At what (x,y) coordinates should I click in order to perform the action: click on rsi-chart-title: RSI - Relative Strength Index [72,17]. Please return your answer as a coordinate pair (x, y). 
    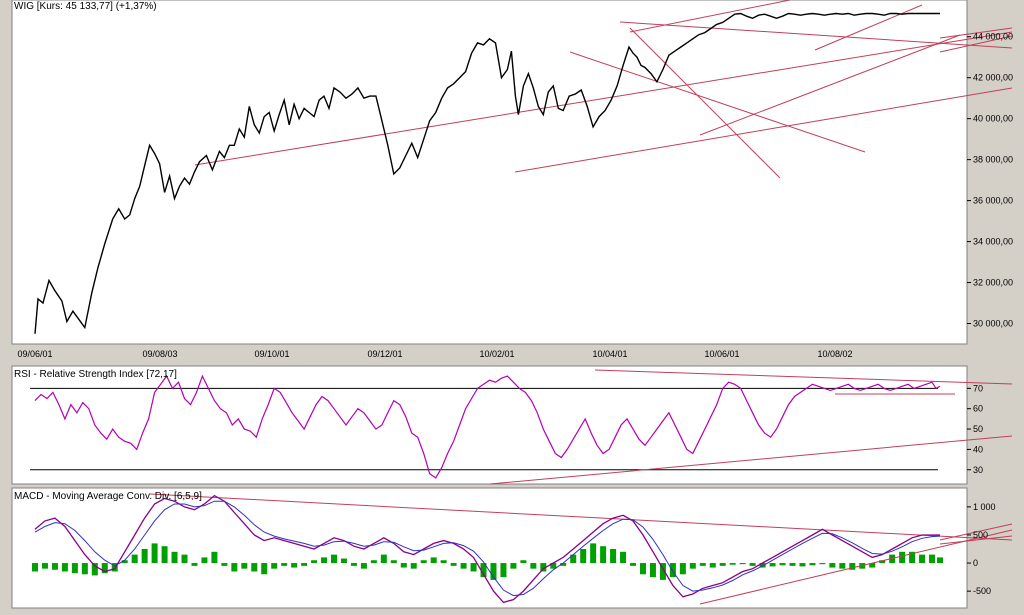
    Looking at the image, I should click on (95, 374).